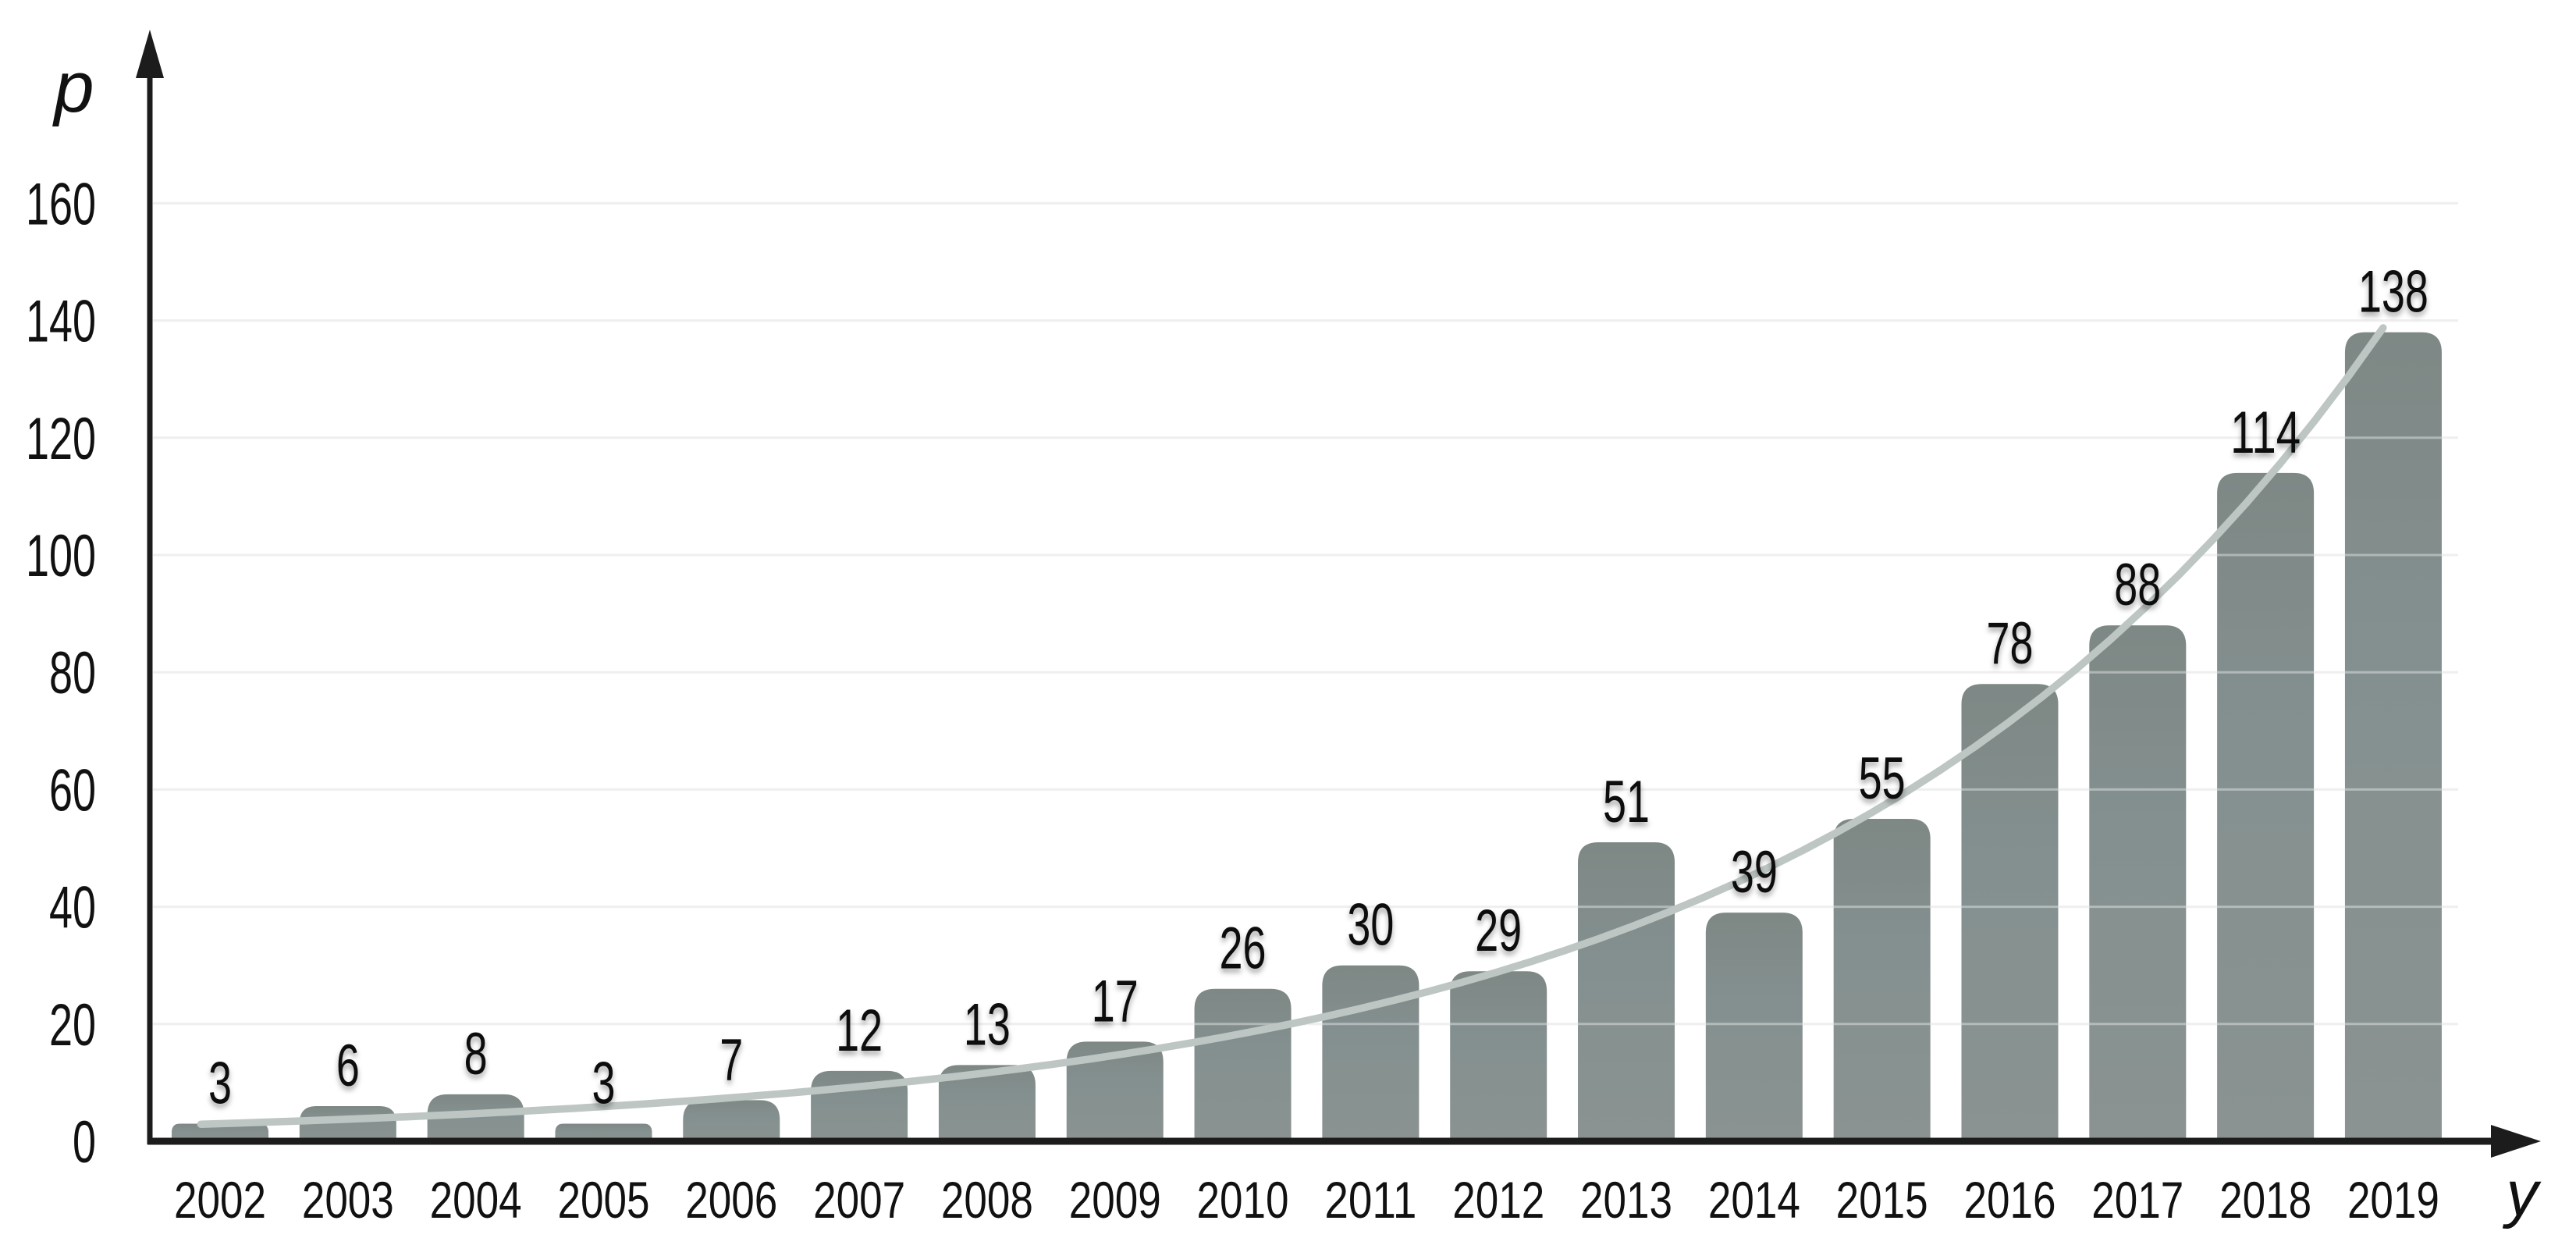 This screenshot has width=2576, height=1256. I want to click on y-tick-160: 160, so click(61, 204).